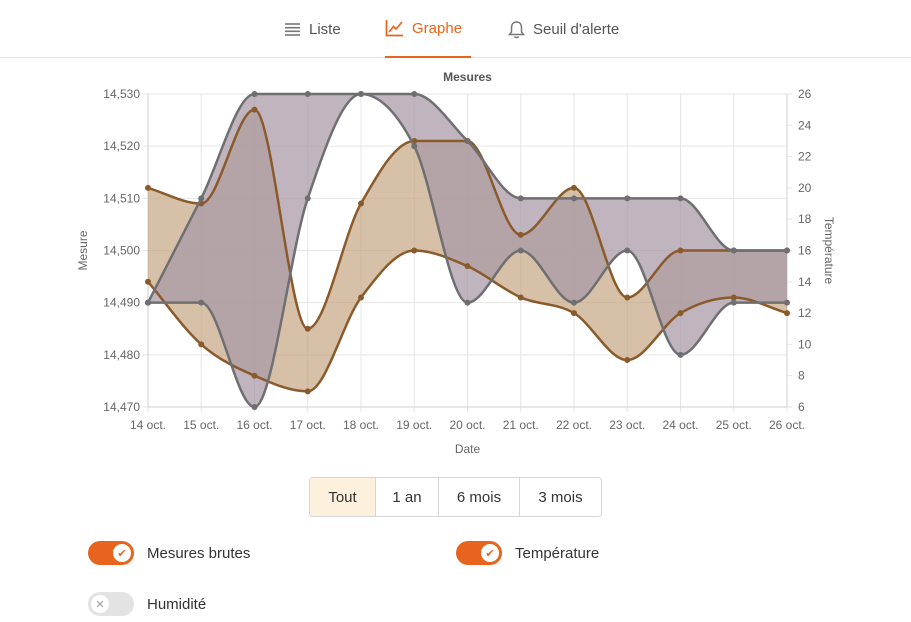 The height and width of the screenshot is (622, 911). I want to click on time-range-selector: Tout 1 an 6 mois 3 mois, so click(455, 497).